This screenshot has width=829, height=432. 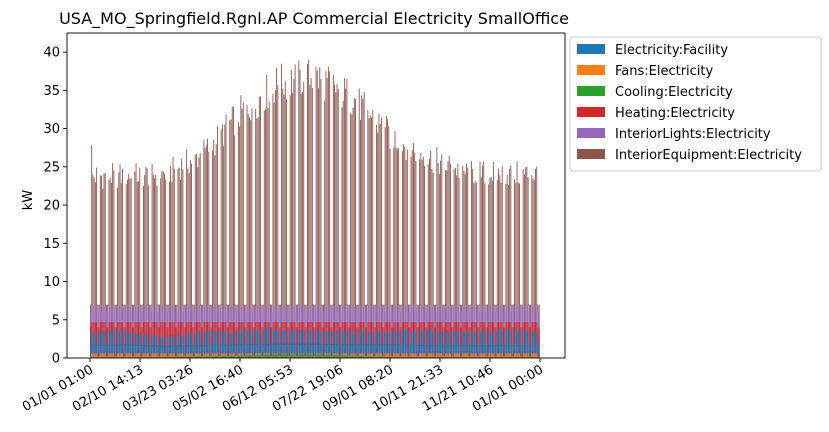 I want to click on y-tick-label: 15, so click(x=51, y=244).